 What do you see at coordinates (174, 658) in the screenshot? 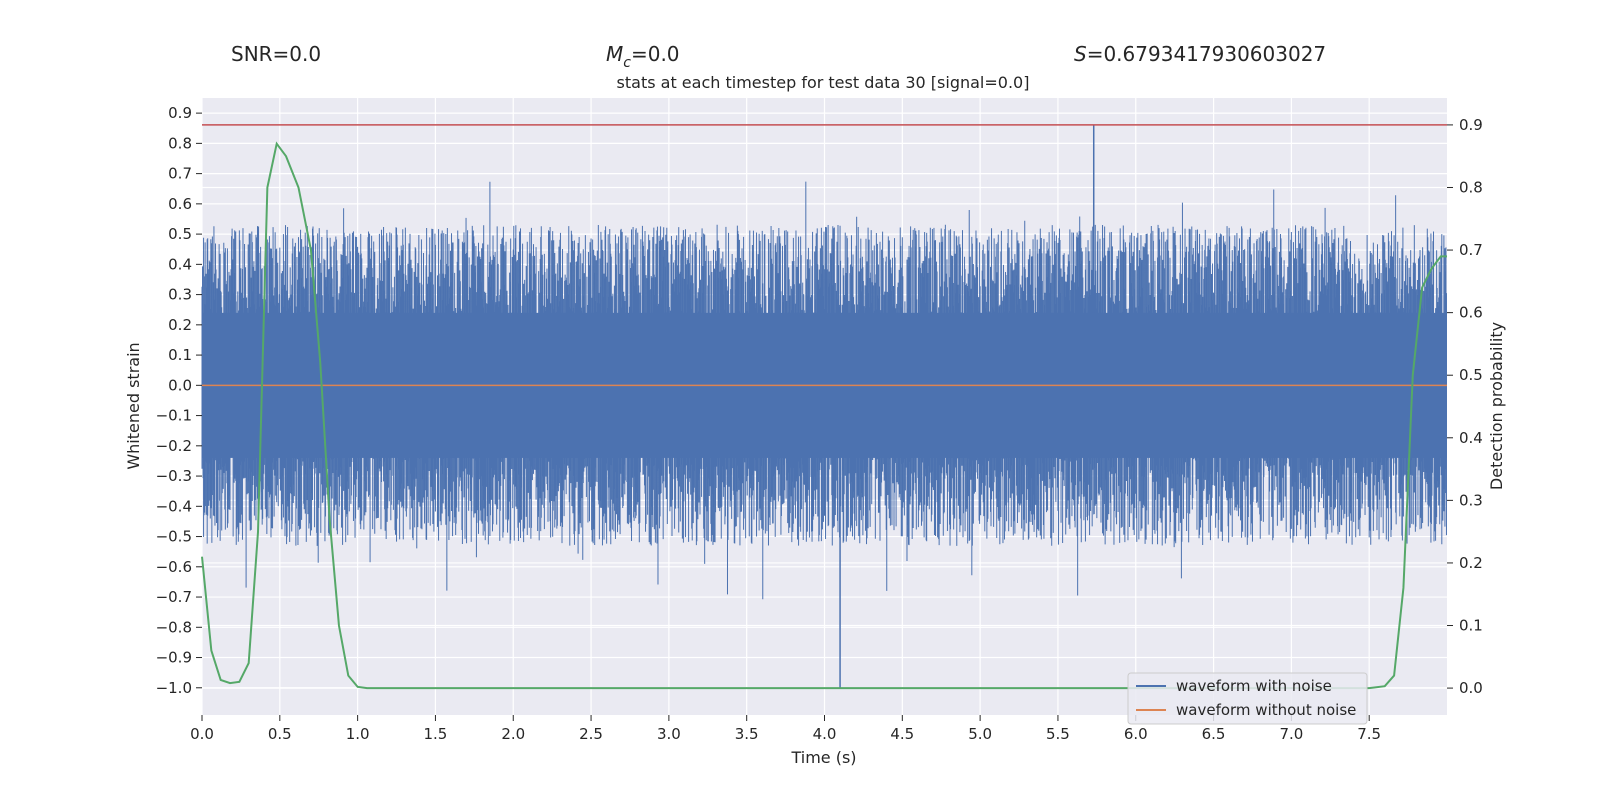
I see `y-left-tick-label: −0.9` at bounding box center [174, 658].